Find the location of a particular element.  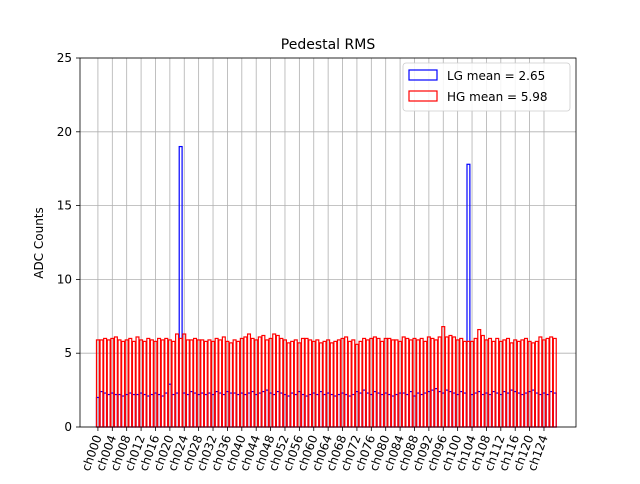

legend-label: HG mean = 5.98 is located at coordinates (497, 97).